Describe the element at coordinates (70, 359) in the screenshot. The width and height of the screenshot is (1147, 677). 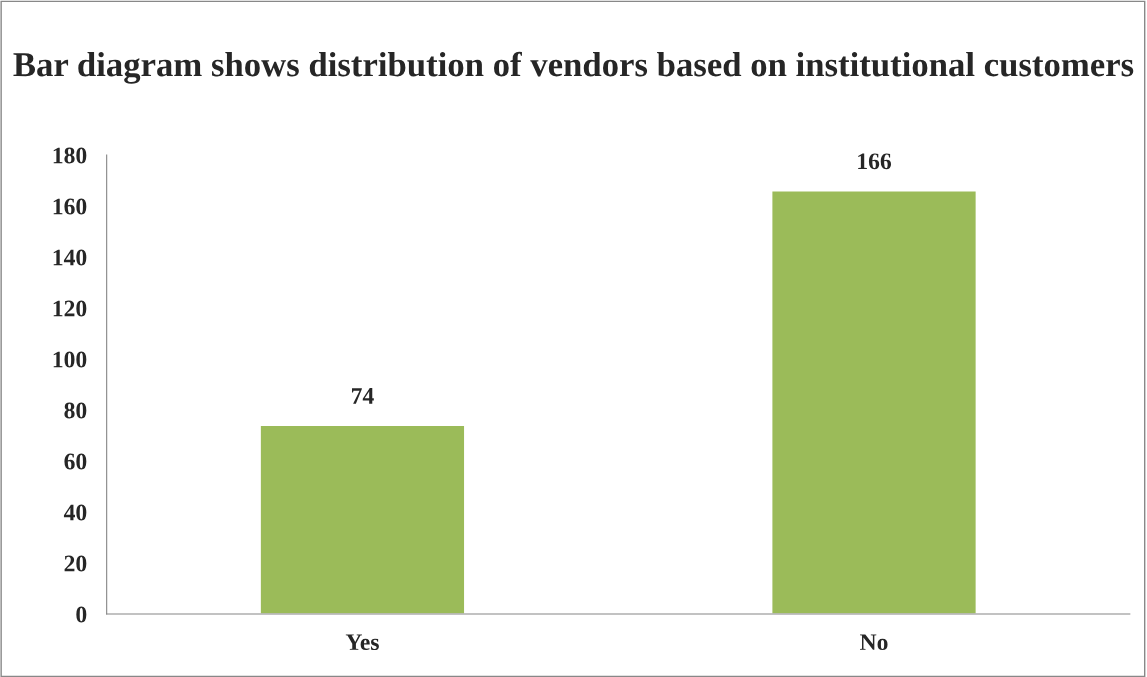
I see `y-tick-label: 100` at that location.